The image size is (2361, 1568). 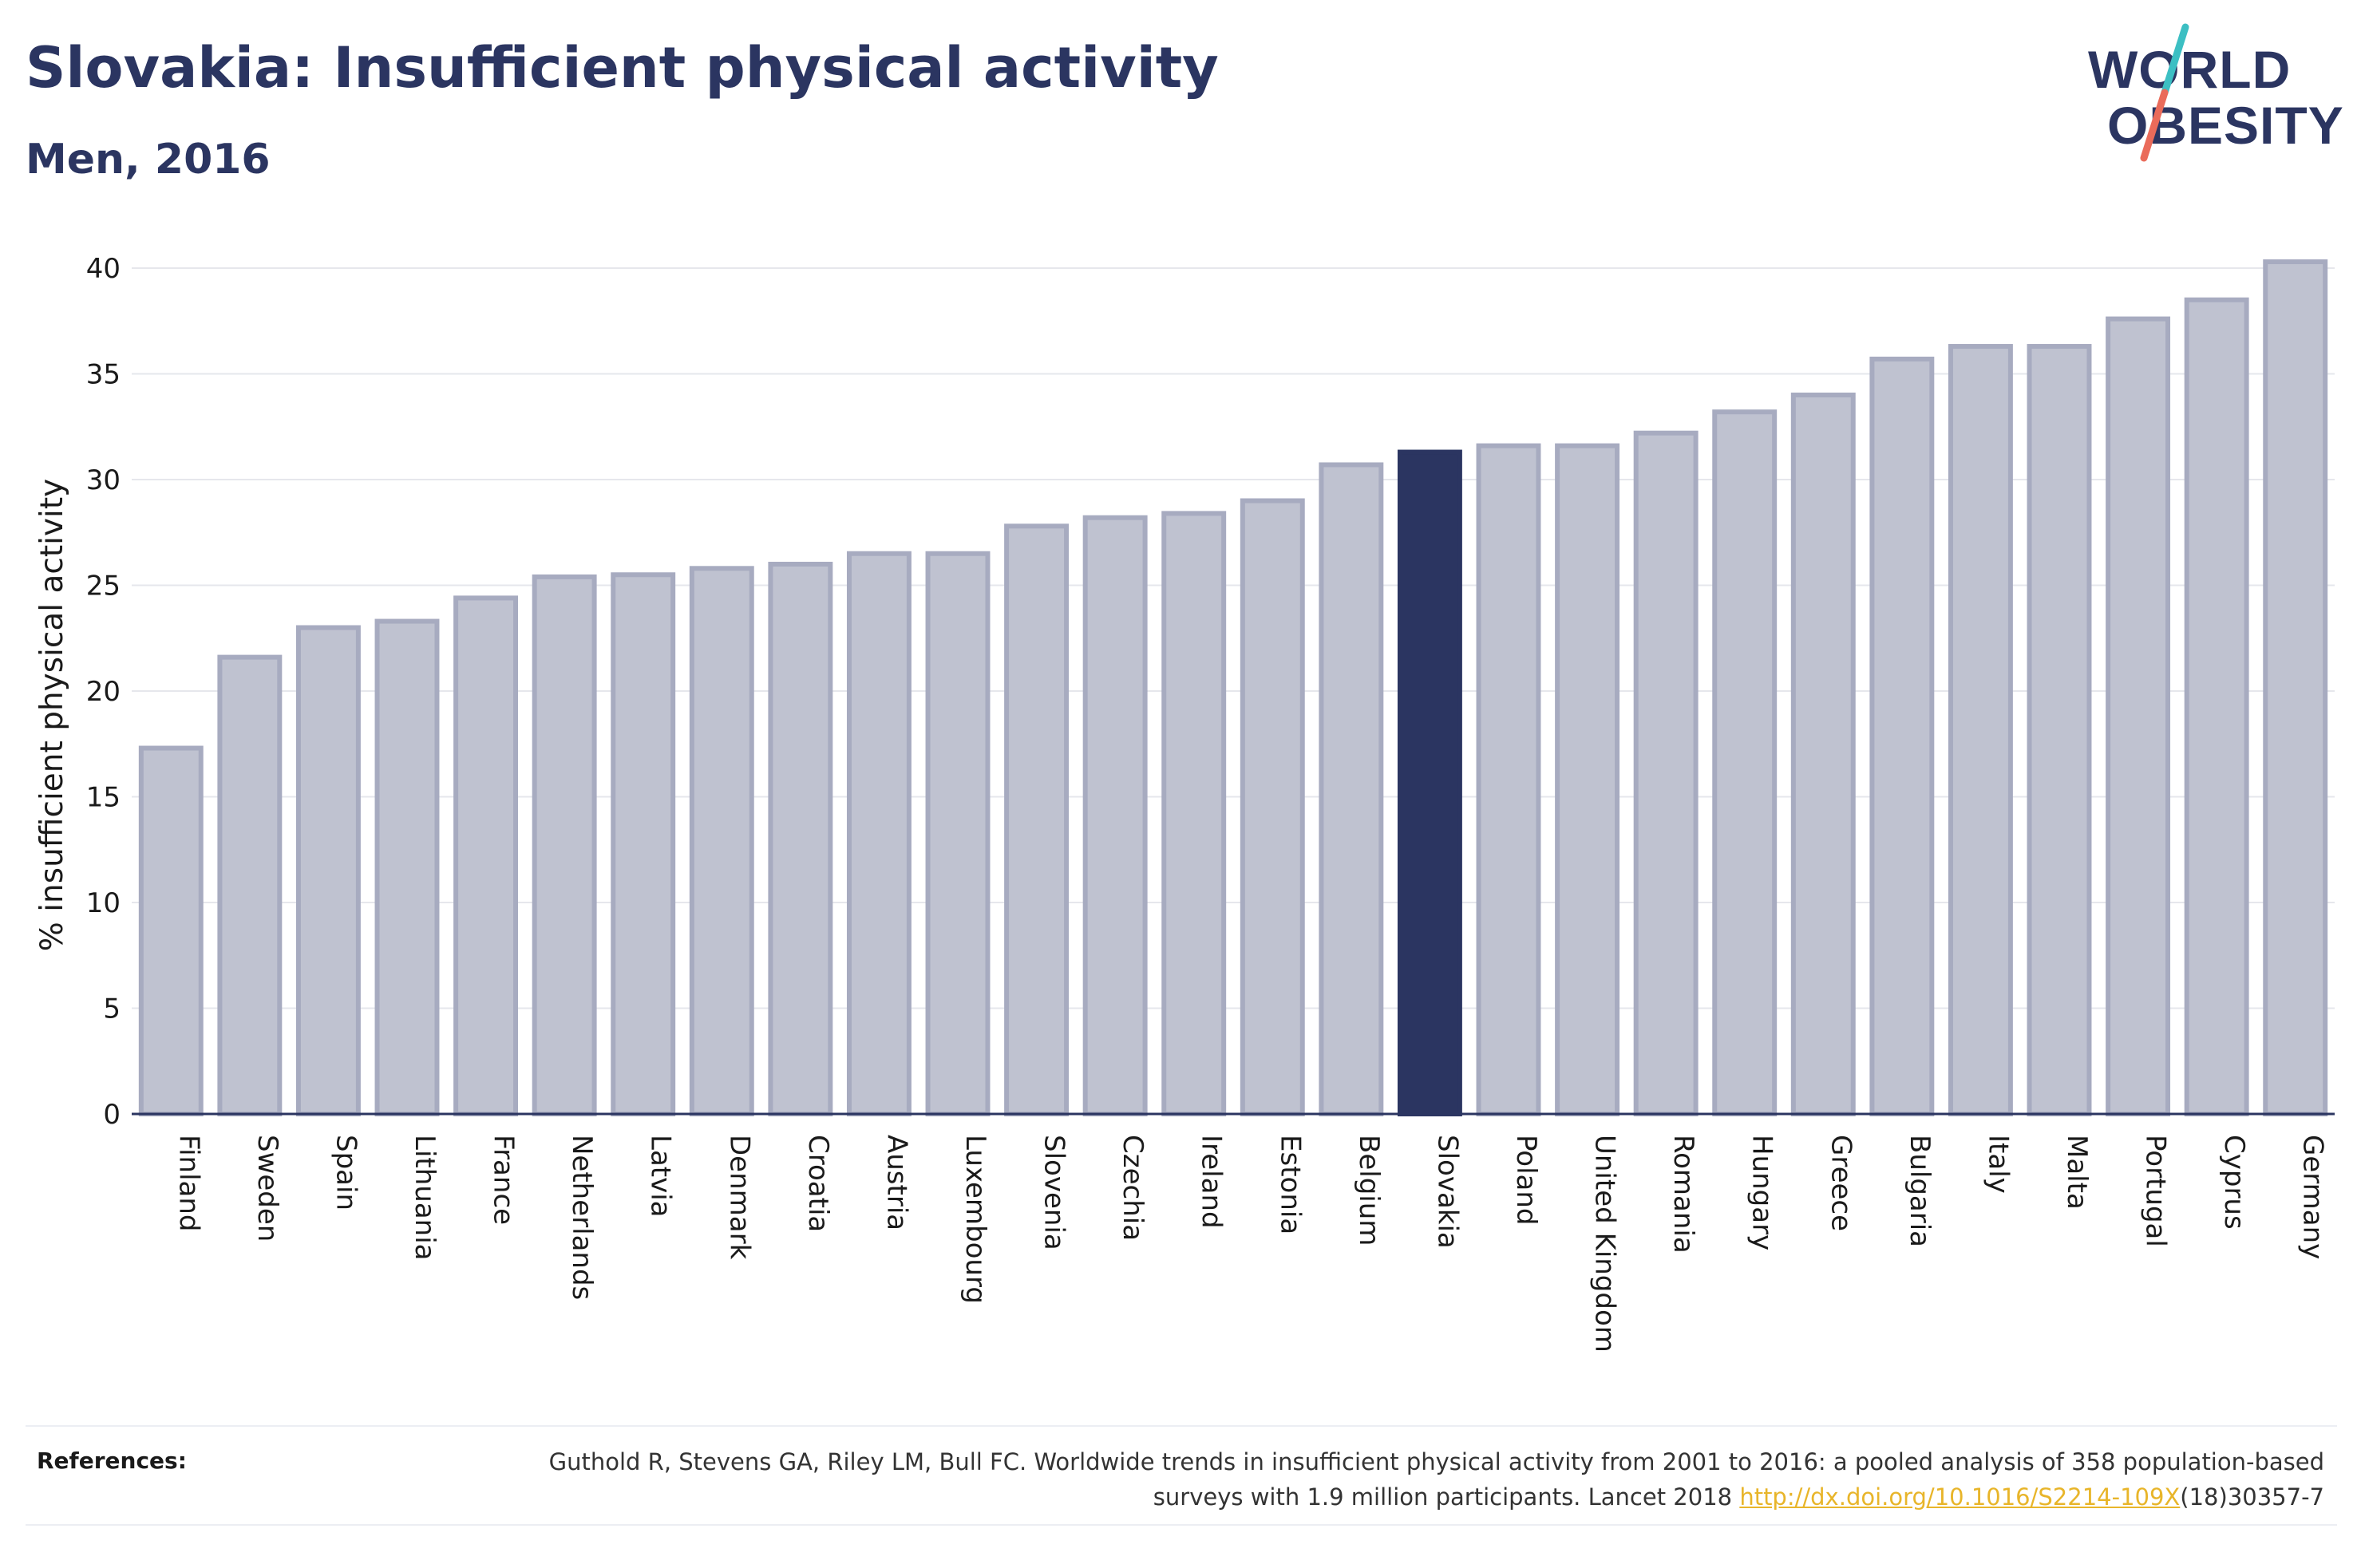 What do you see at coordinates (2189, 69) in the screenshot?
I see `logo-word-world: WORLD` at bounding box center [2189, 69].